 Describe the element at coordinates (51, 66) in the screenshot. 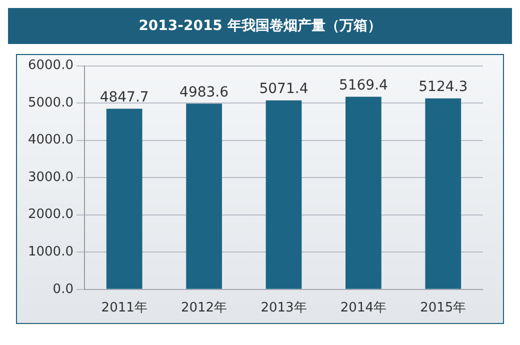

I see `y-tick-label: 6000.0` at that location.